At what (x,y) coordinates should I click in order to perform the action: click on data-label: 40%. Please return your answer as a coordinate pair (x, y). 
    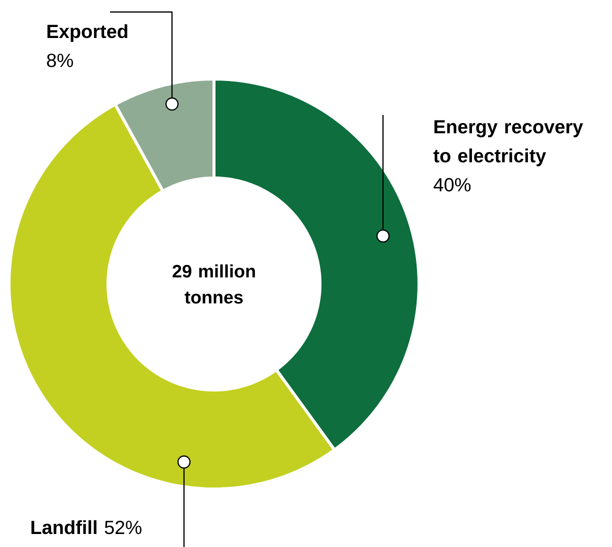
    Looking at the image, I should click on (452, 185).